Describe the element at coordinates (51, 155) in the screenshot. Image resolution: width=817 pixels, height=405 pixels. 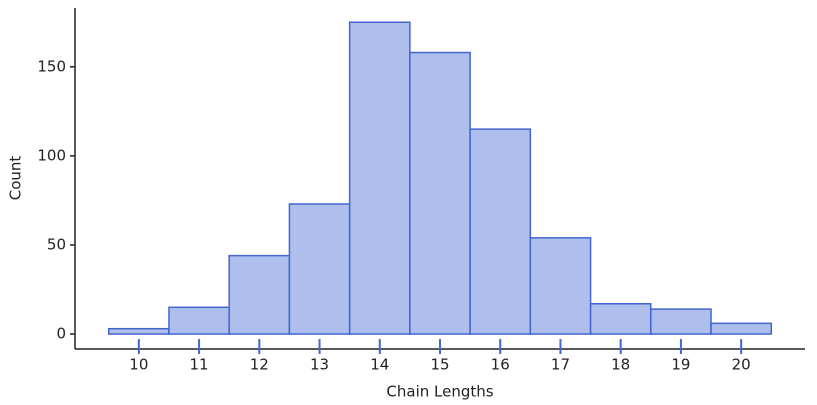
I see `y-tick-label: 100` at that location.